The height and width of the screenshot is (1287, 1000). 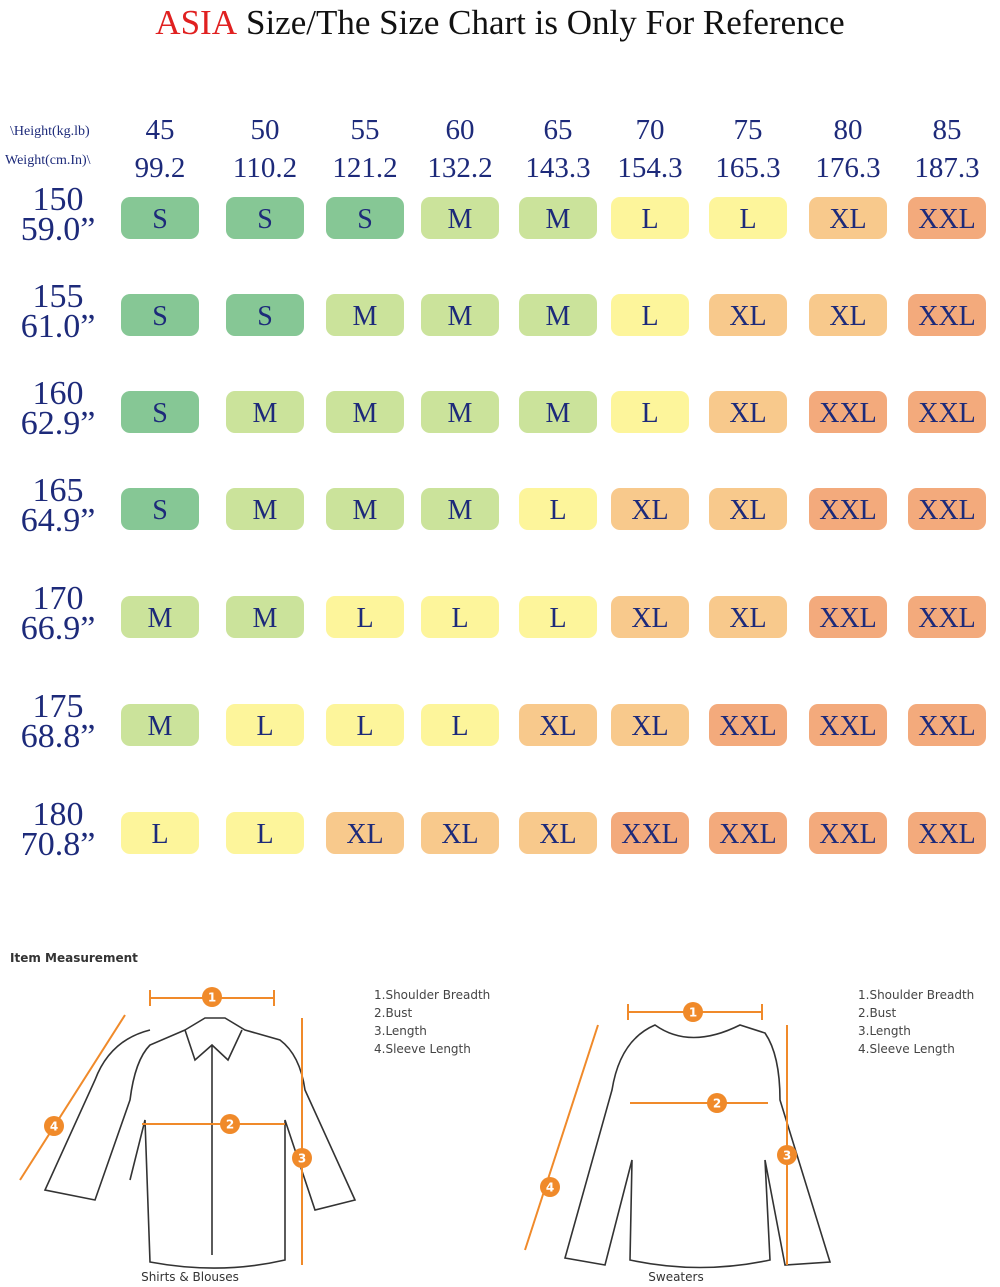 I want to click on marker-number: 3, so click(x=302, y=1159).